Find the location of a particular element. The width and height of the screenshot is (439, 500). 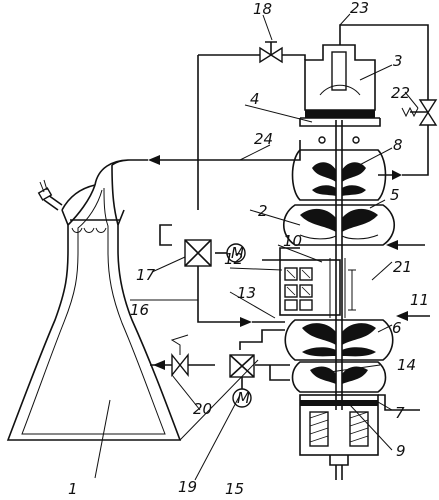

label-13: 13 is located at coordinates (246, 293).